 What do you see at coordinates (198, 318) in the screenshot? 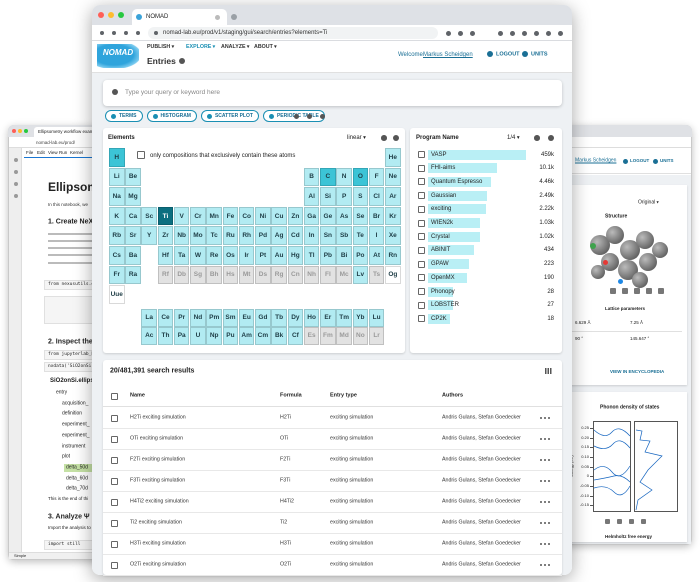
I see `element-cell: Nd` at bounding box center [198, 318].